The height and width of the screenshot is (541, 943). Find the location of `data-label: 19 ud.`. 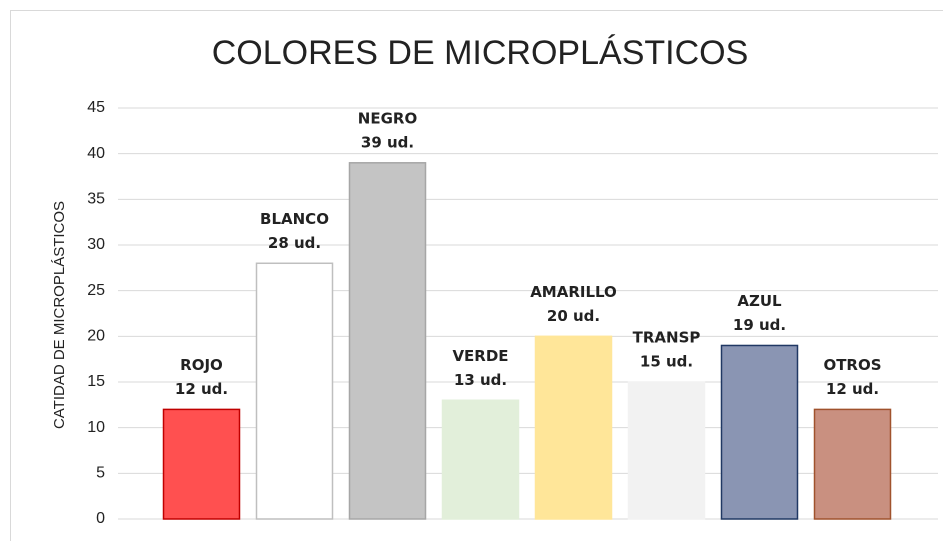

data-label: 19 ud. is located at coordinates (759, 325).